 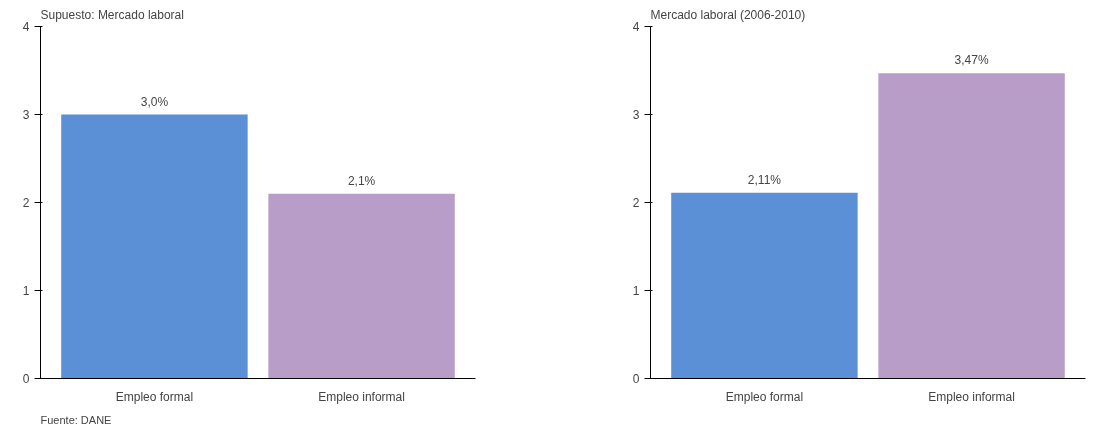 I want to click on data-label: 3,0%, so click(x=154, y=101).